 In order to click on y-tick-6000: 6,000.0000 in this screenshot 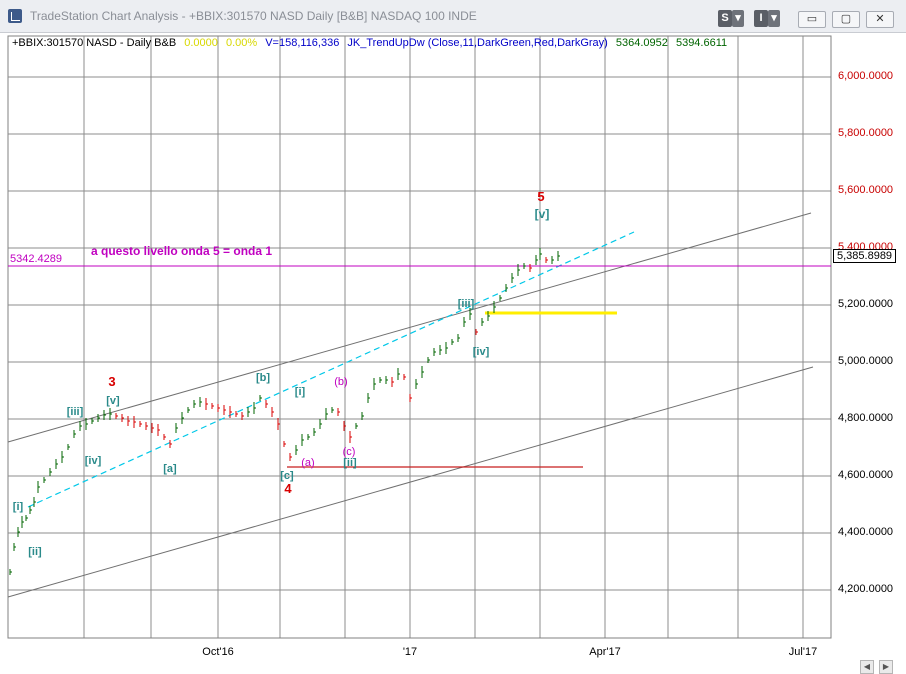, I will do `click(866, 76)`.